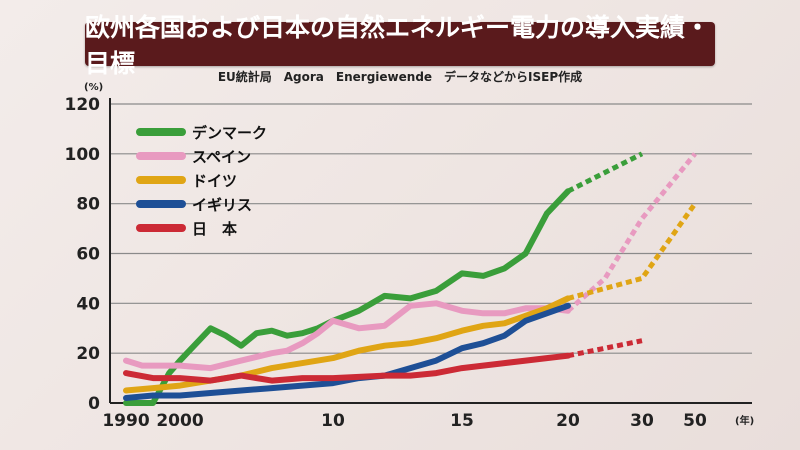 The width and height of the screenshot is (800, 450). I want to click on y-tick-label: 120, so click(83, 105).